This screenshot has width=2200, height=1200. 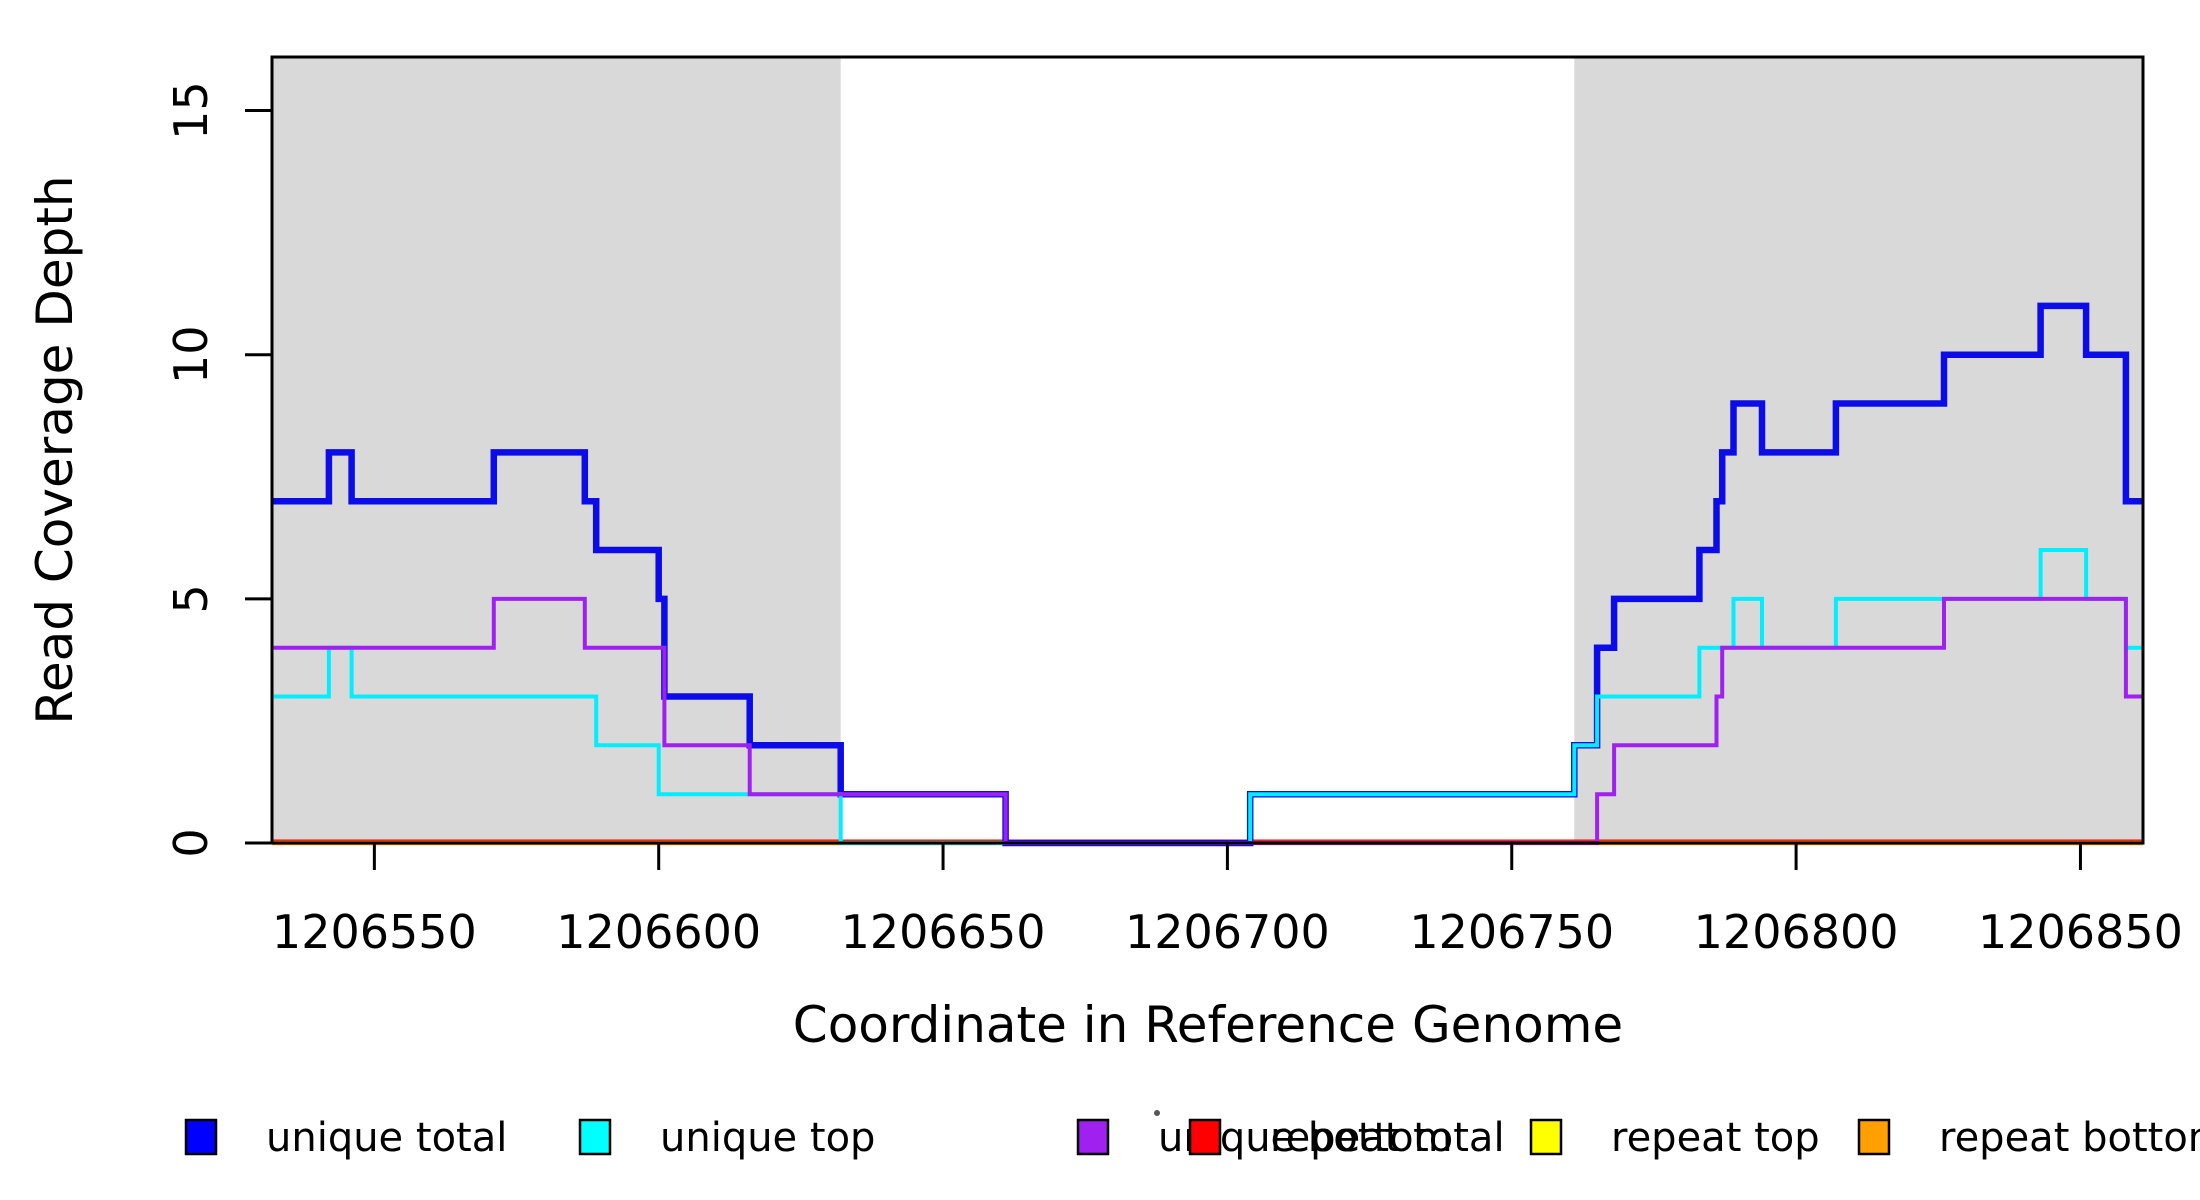 What do you see at coordinates (1511, 932) in the screenshot?
I see `x-tick-label: 1206750` at bounding box center [1511, 932].